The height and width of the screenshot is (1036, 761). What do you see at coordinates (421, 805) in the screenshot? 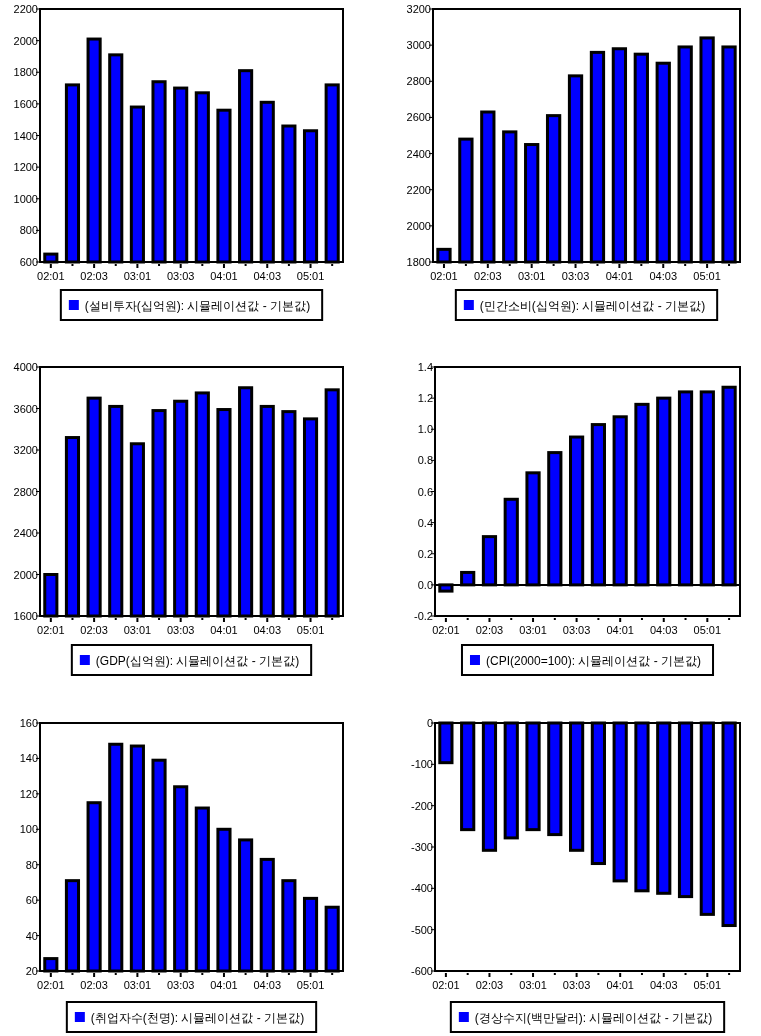
I see `y-tick-label: -200` at bounding box center [421, 805].